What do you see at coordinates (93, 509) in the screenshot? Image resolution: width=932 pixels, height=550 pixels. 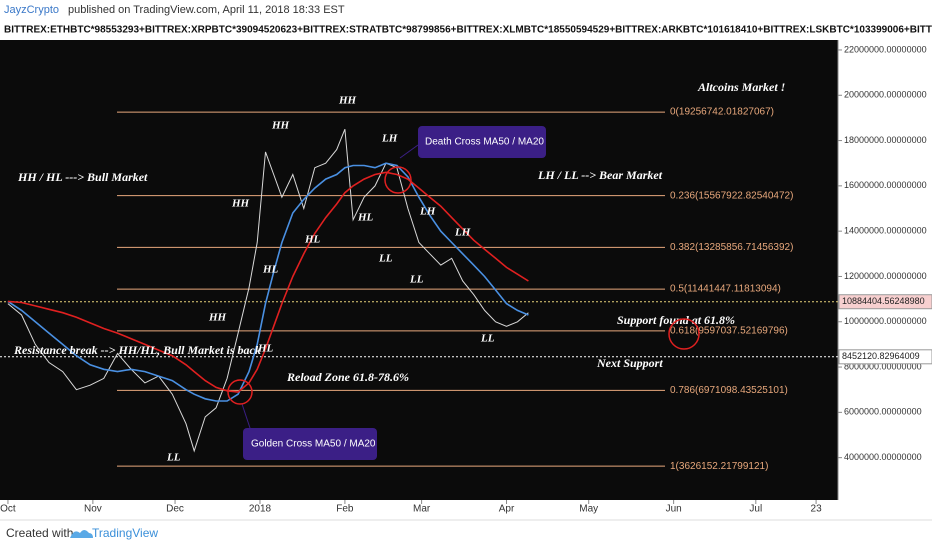 I see `x-tick-label: Nov` at bounding box center [93, 509].